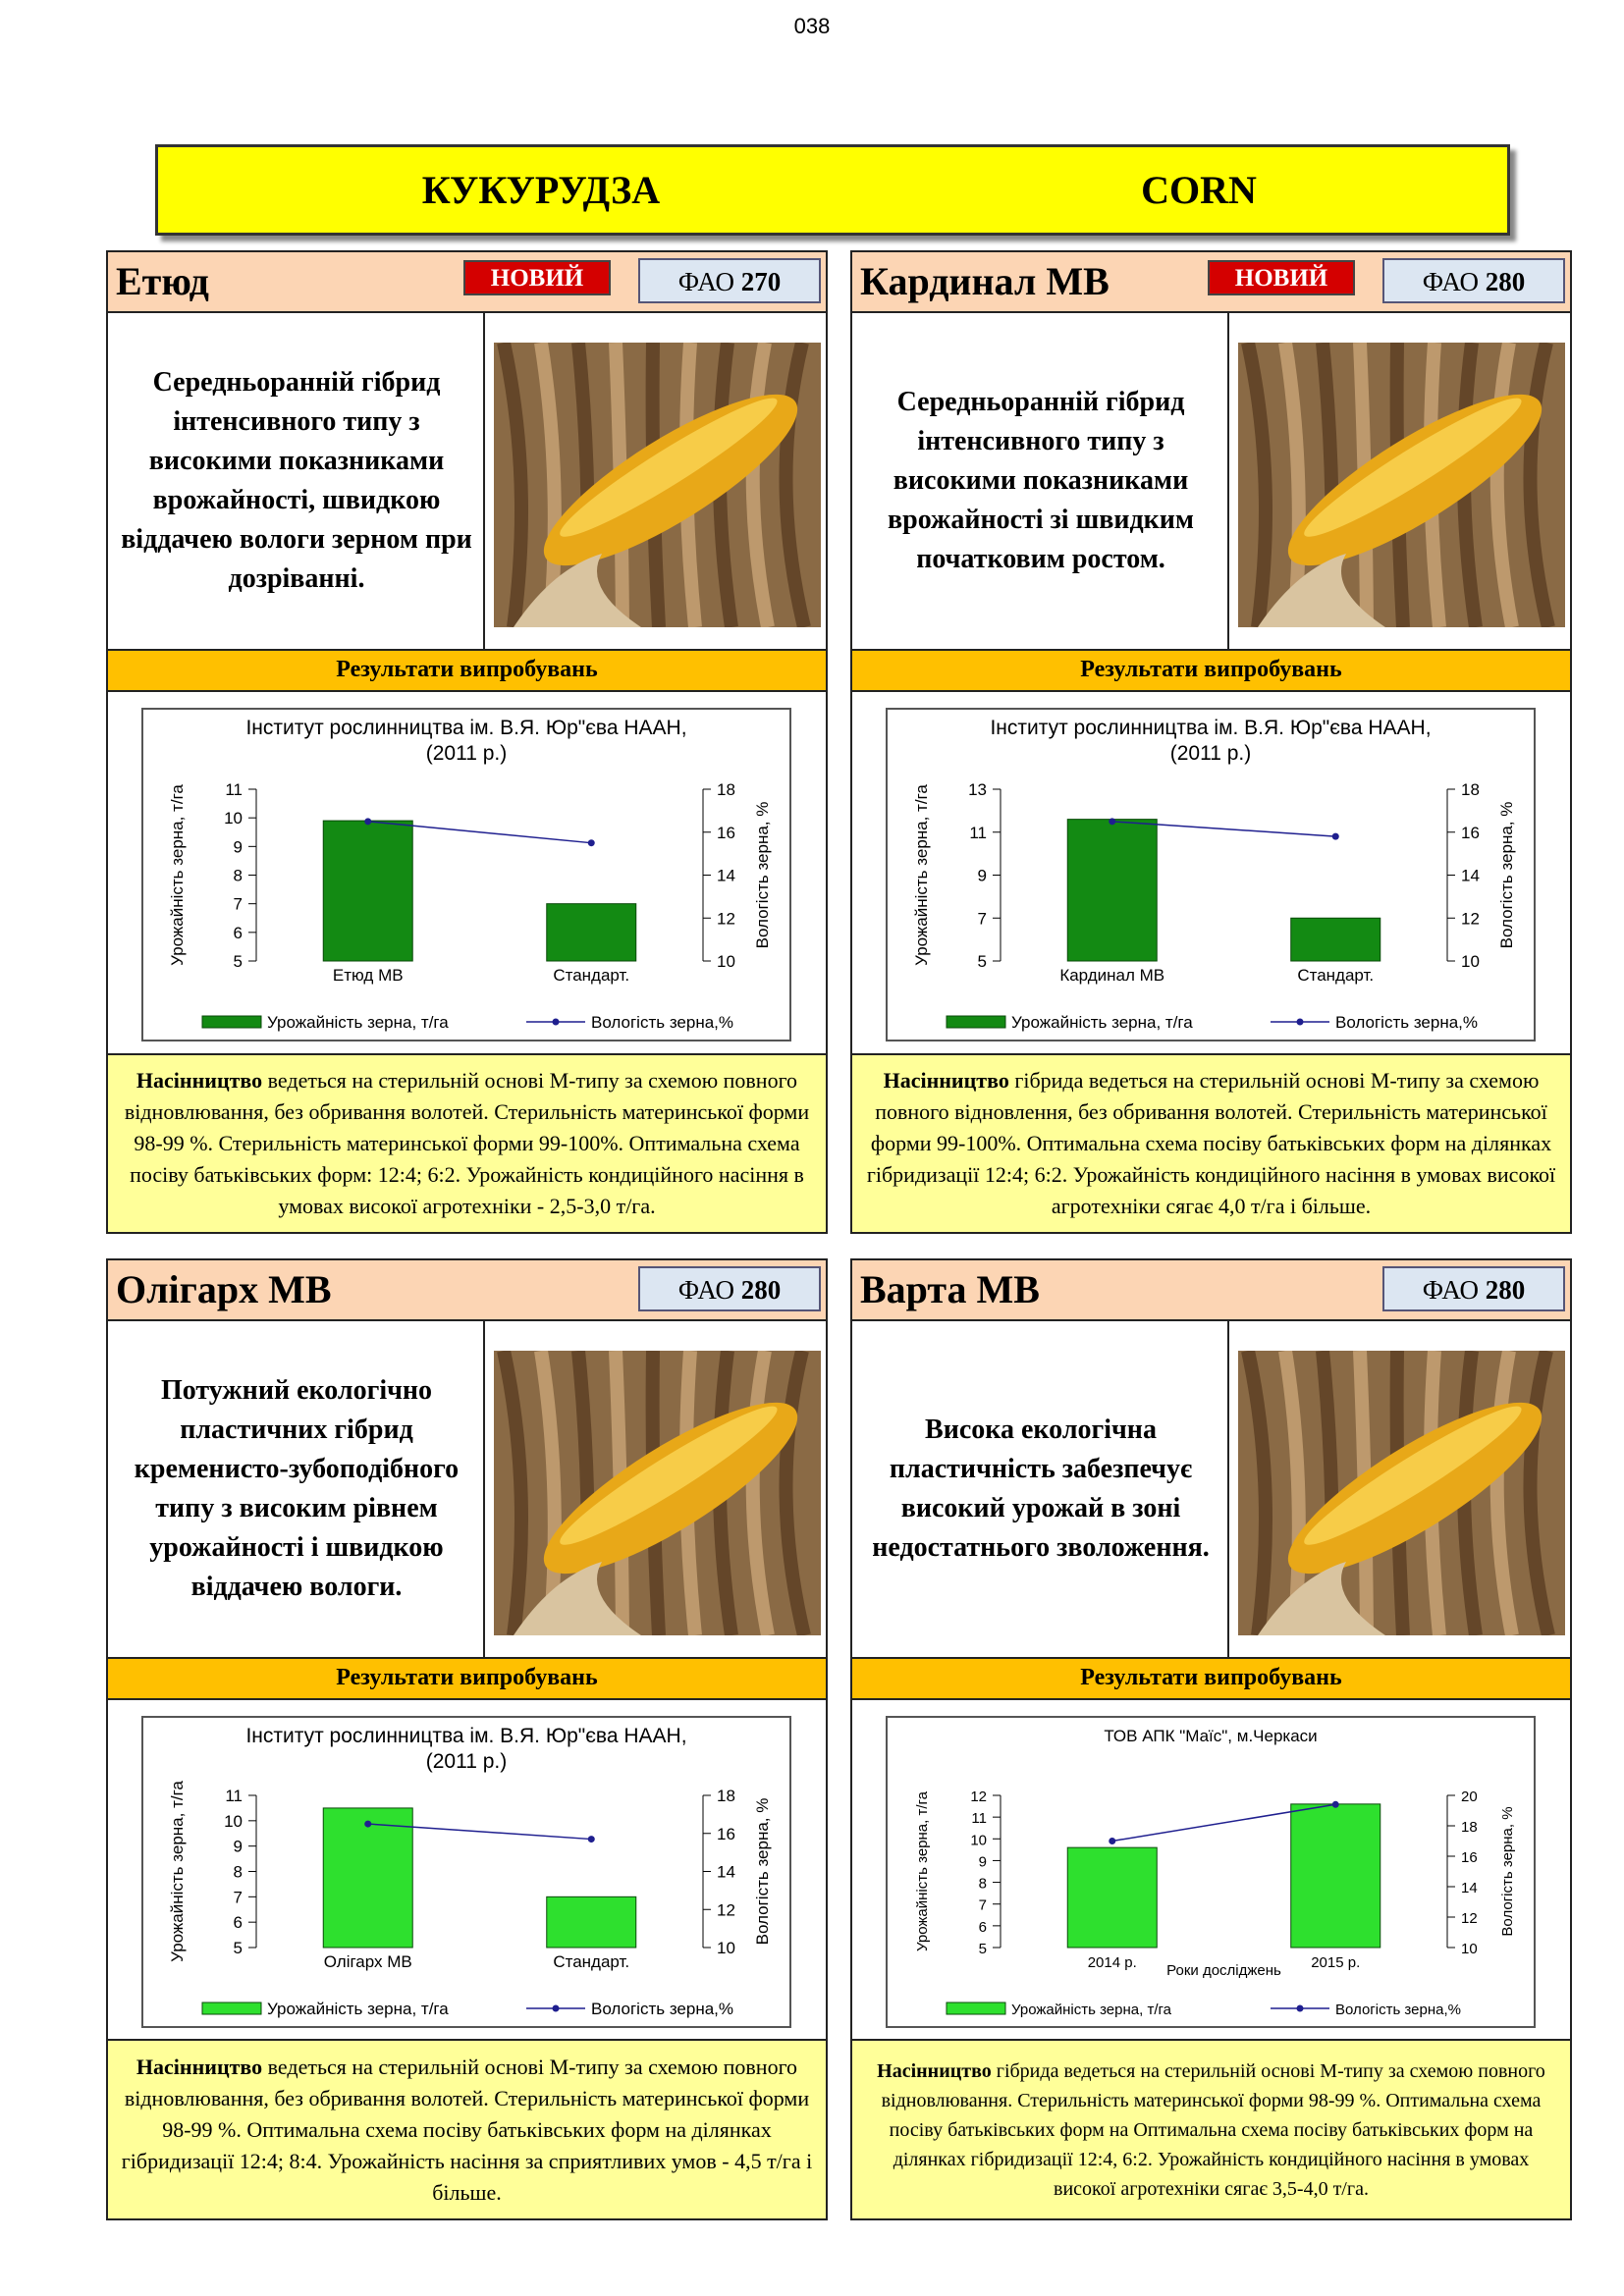 The height and width of the screenshot is (2296, 1624). I want to click on y2-tick-label: 20, so click(1469, 1797).